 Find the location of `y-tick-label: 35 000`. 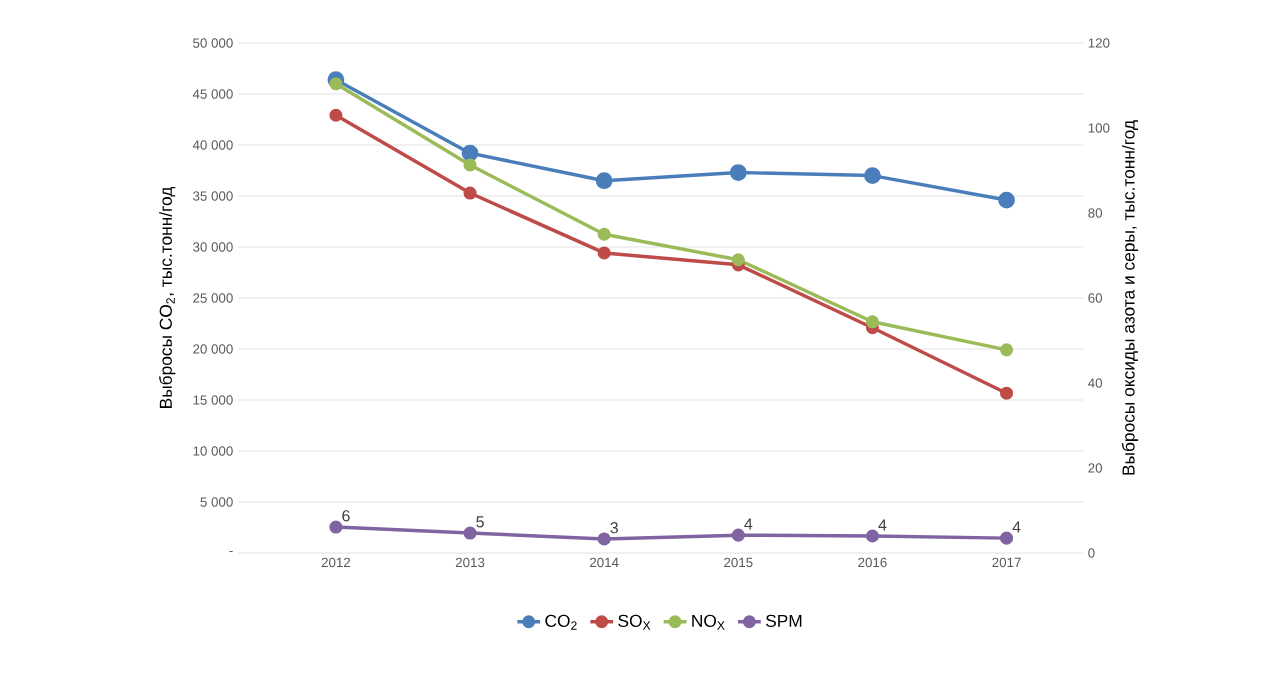

y-tick-label: 35 000 is located at coordinates (213, 196).